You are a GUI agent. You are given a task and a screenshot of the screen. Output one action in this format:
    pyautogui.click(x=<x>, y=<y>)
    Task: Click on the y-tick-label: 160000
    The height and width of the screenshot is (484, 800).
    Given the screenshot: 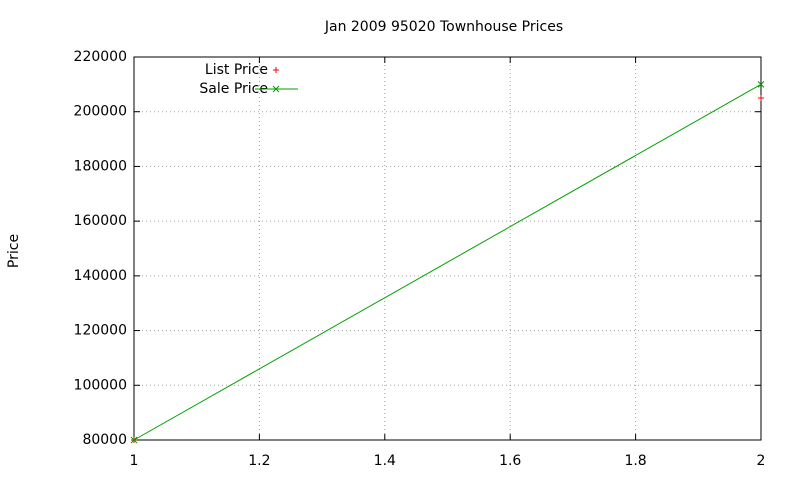 What is the action you would take?
    pyautogui.click(x=100, y=221)
    